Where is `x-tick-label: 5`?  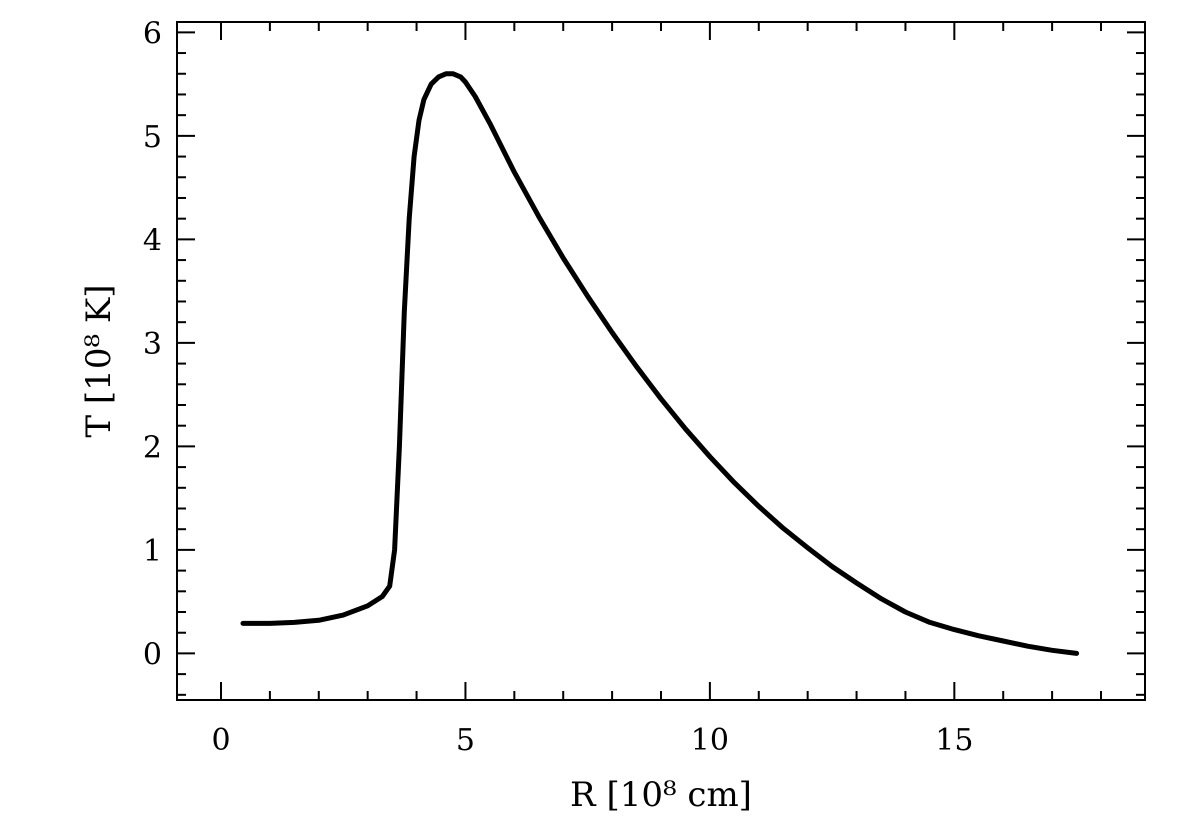 x-tick-label: 5 is located at coordinates (465, 740).